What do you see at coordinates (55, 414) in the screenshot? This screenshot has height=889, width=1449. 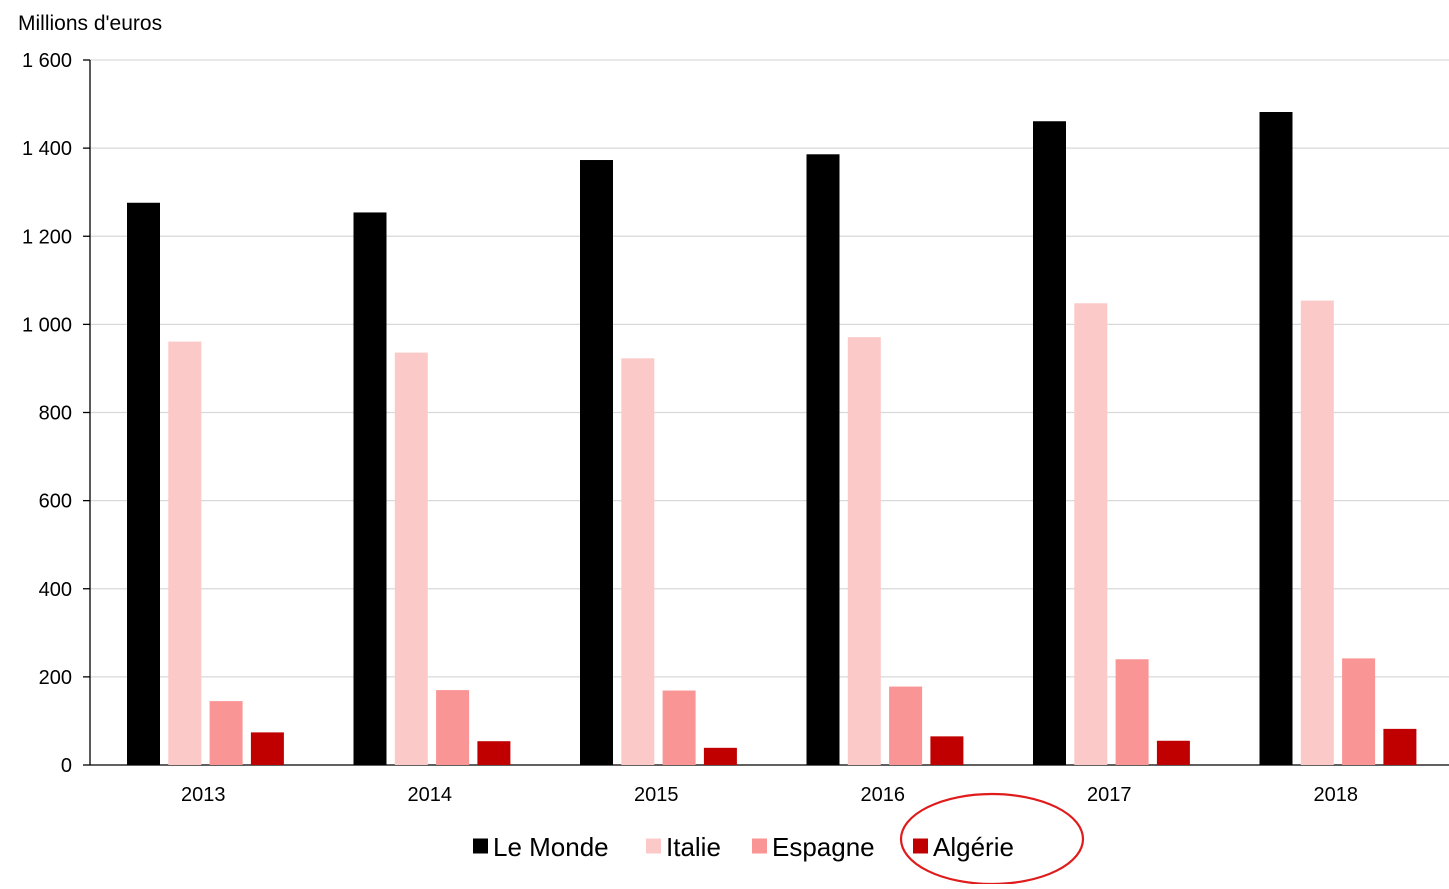 I see `y-tick-label: 800` at bounding box center [55, 414].